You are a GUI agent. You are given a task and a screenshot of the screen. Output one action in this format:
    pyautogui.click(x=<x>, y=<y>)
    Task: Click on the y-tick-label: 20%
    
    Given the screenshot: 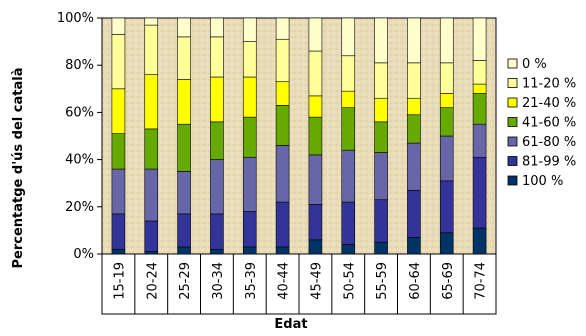 What is the action you would take?
    pyautogui.click(x=79, y=207)
    